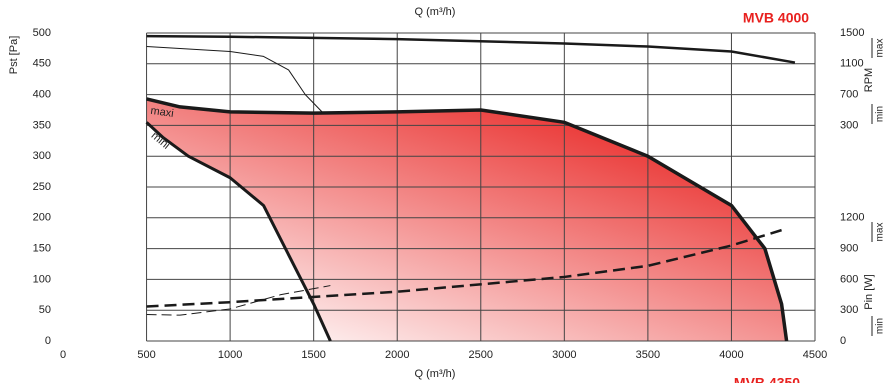 The width and height of the screenshot is (895, 383). Describe the element at coordinates (63, 355) in the screenshot. I see `x-tick-label: 0` at that location.